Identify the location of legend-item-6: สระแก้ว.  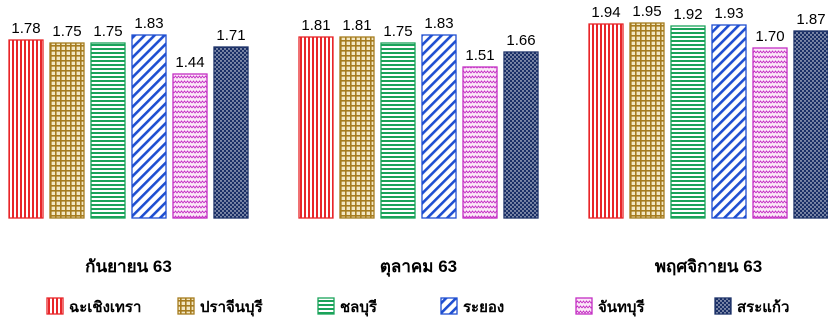
(751, 306).